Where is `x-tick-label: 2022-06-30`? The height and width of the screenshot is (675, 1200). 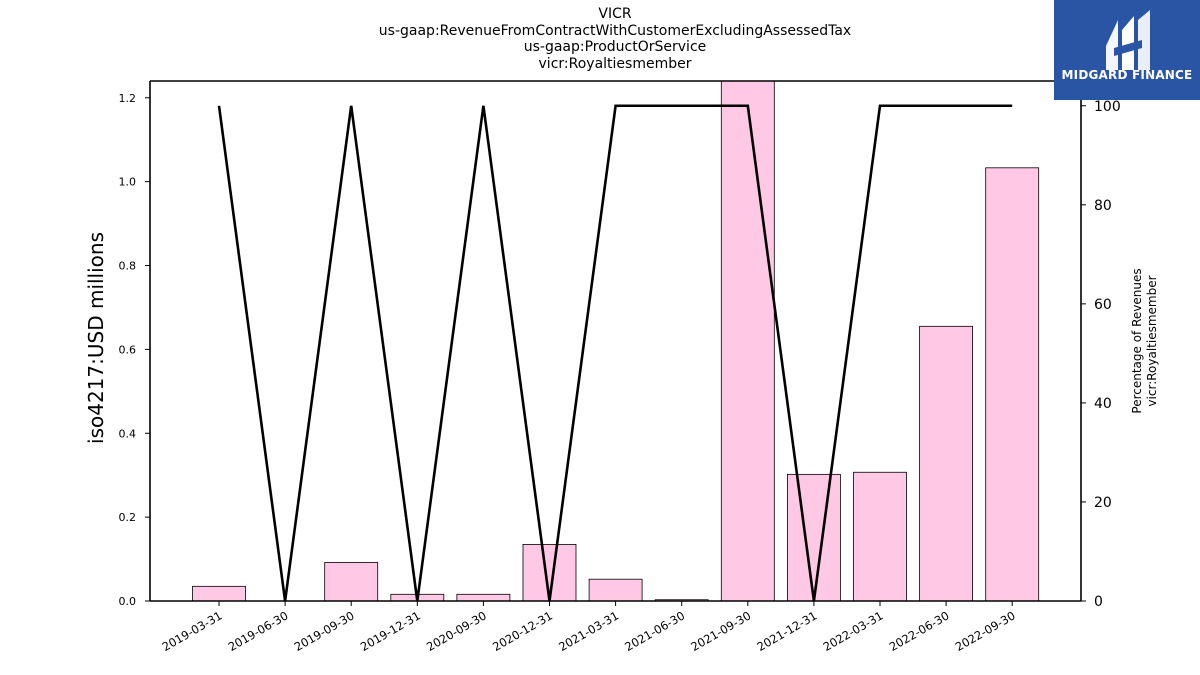
x-tick-label: 2022-06-30 is located at coordinates (919, 631).